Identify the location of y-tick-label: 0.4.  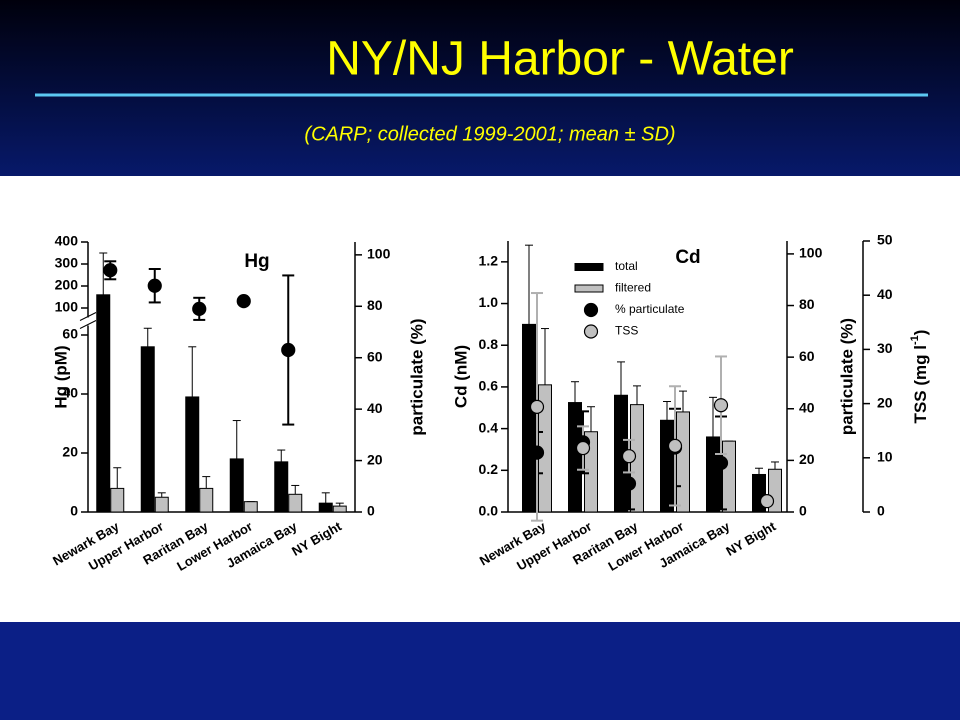
(489, 427).